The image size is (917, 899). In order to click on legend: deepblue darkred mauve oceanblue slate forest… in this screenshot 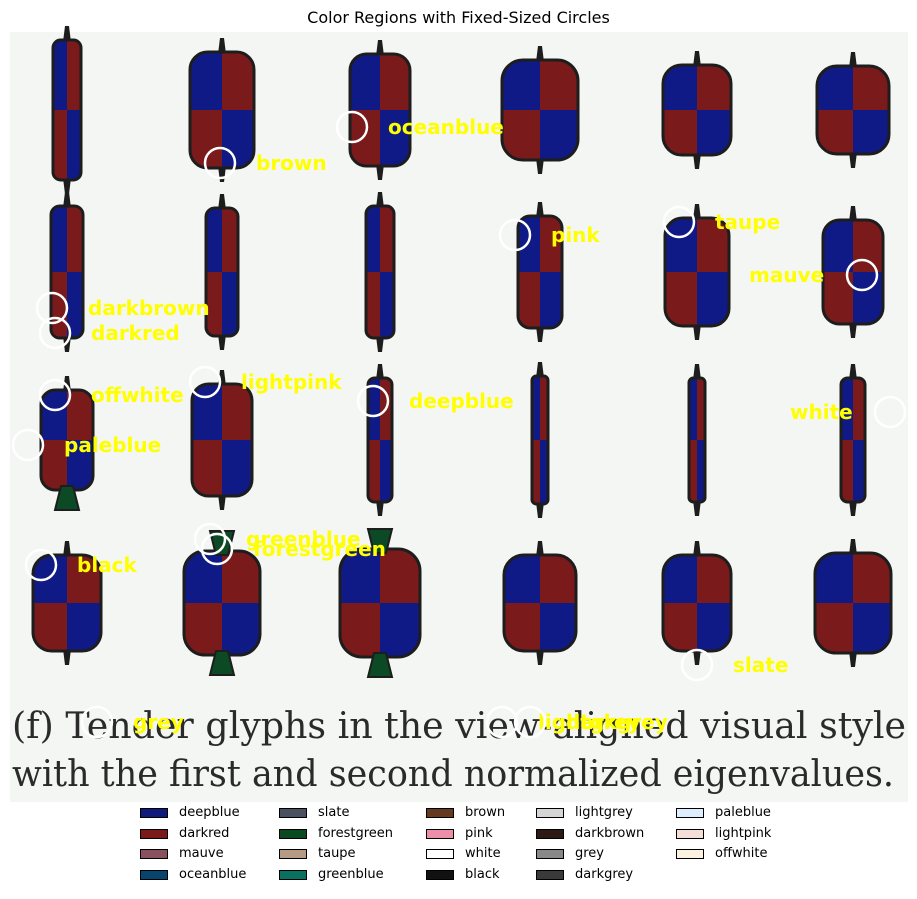, I will do `click(490, 849)`.